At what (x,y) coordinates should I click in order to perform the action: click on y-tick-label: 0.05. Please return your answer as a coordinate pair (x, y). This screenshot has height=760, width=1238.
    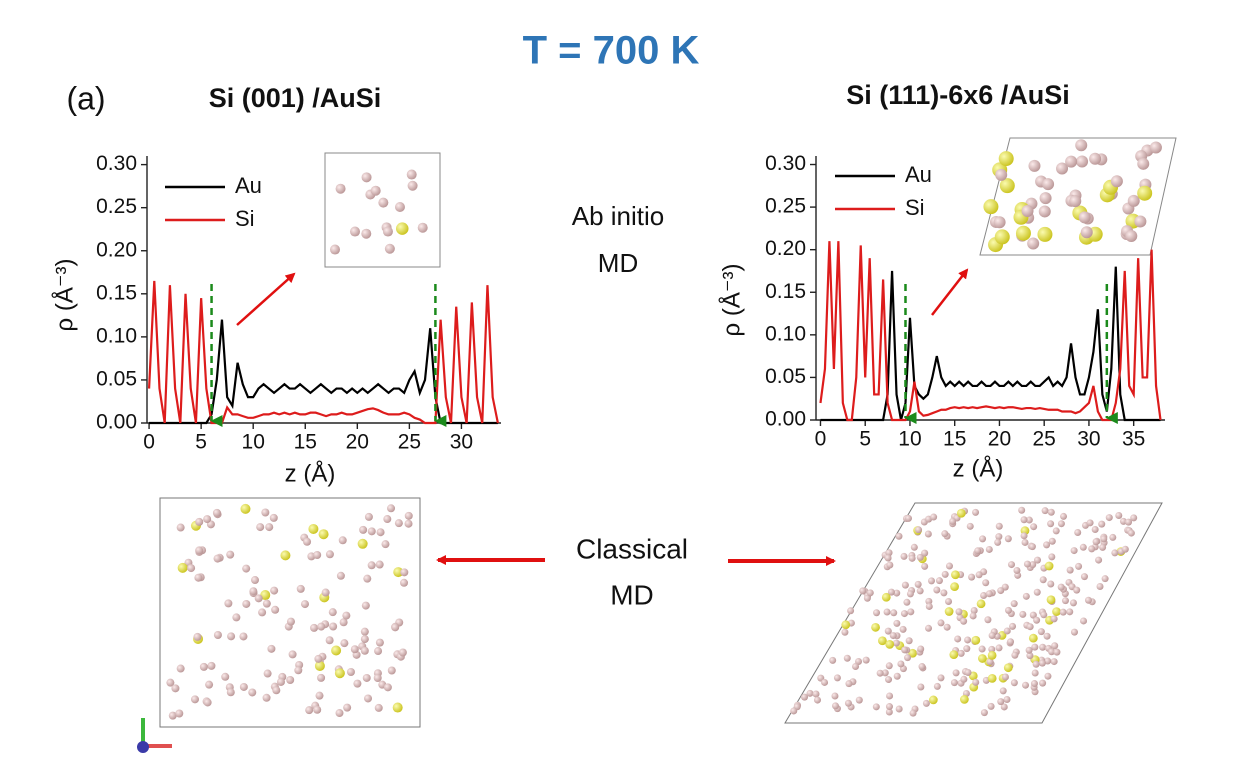
    Looking at the image, I should click on (785, 376).